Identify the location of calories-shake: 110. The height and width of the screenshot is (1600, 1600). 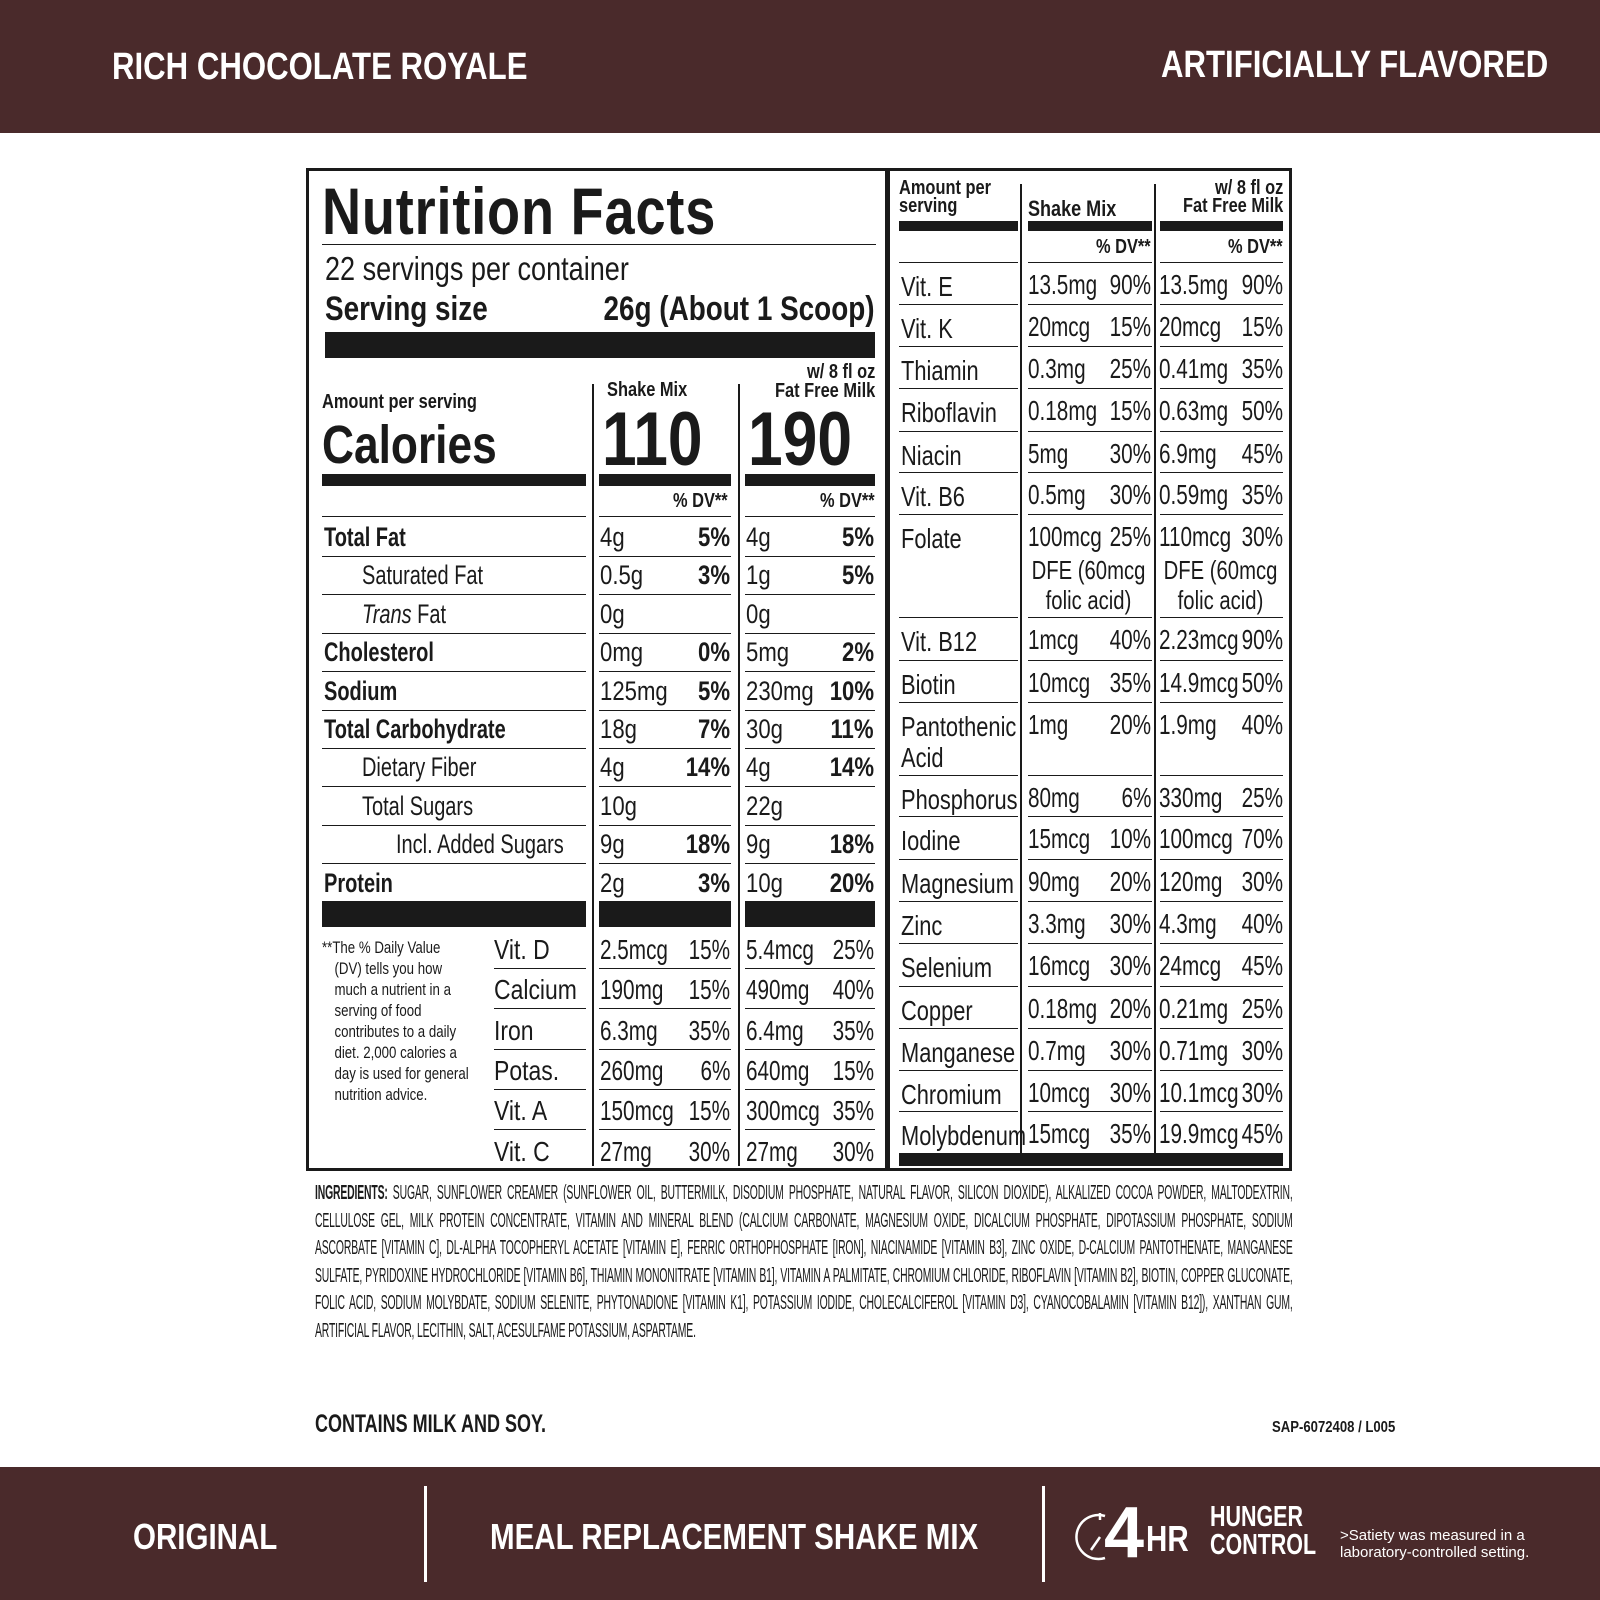
(663, 440).